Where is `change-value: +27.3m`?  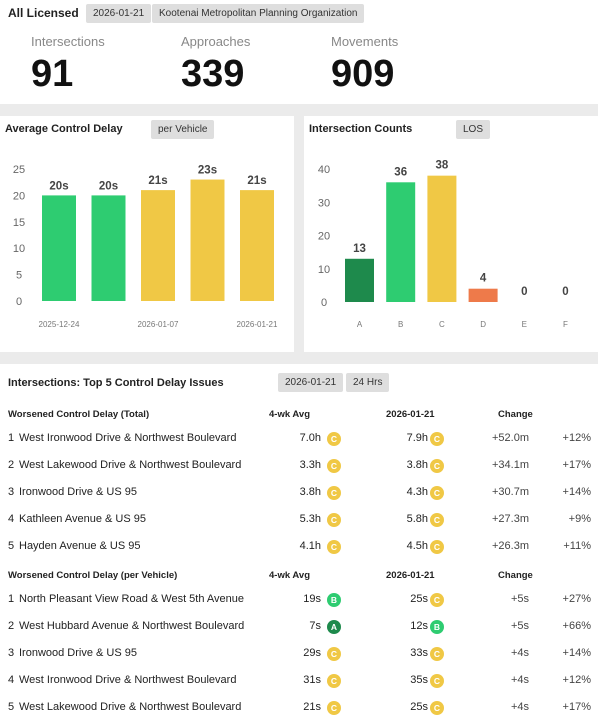 change-value: +27.3m is located at coordinates (510, 519).